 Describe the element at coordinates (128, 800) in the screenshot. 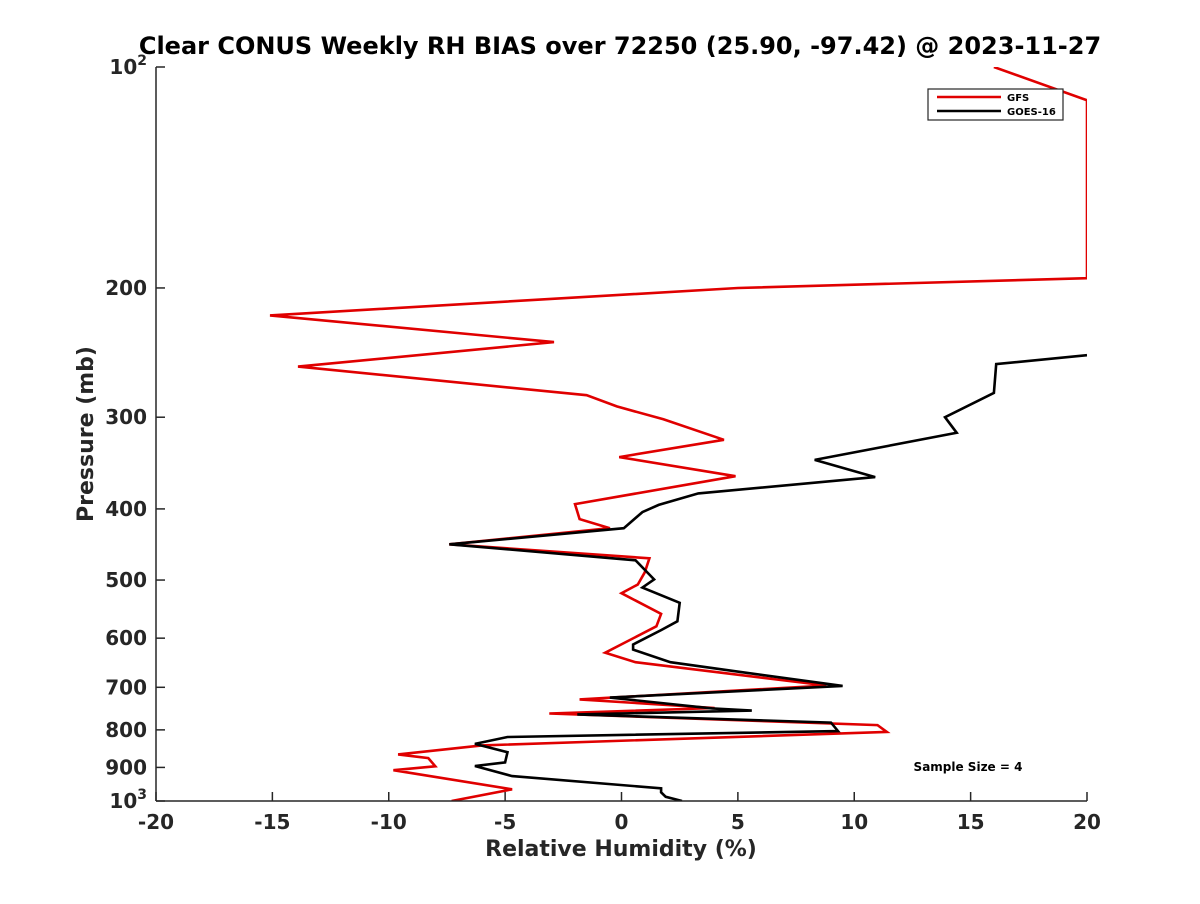

I see `y-tick-label: 10³` at that location.